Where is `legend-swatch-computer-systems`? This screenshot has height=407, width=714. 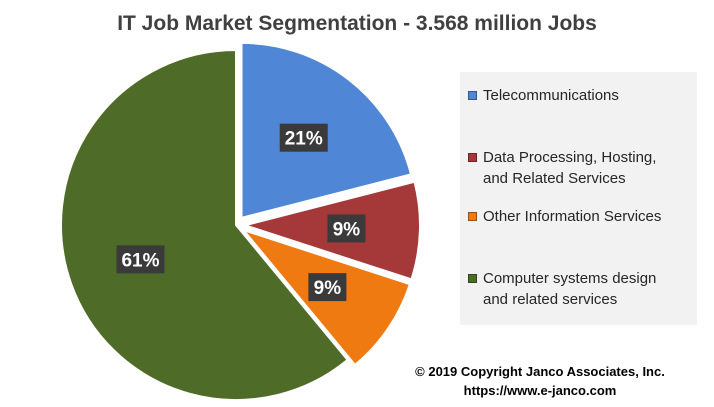 legend-swatch-computer-systems is located at coordinates (472, 278).